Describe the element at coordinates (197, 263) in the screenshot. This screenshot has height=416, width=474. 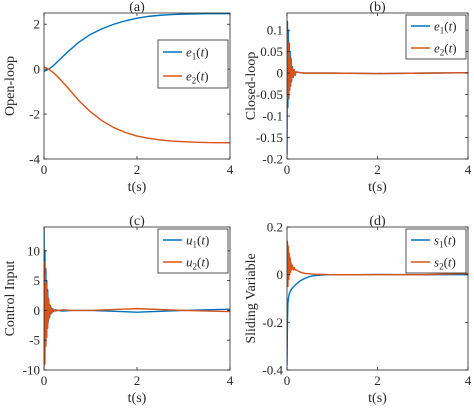
I see `legend-label: u2(t)` at that location.